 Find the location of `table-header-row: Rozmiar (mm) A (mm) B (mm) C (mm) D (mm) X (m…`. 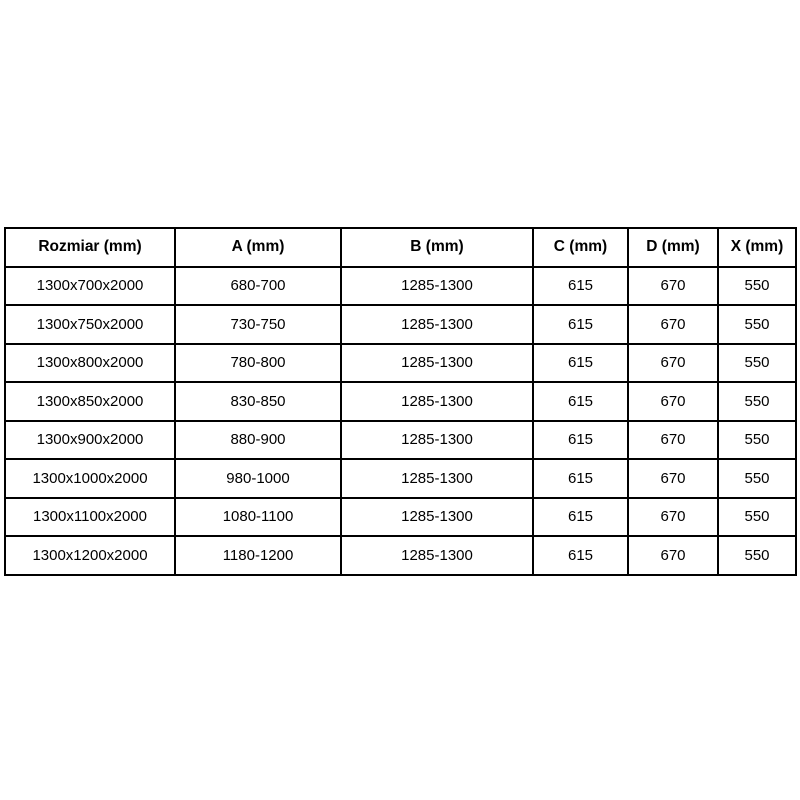

table-header-row: Rozmiar (mm) A (mm) B (mm) C (mm) D (mm) X (m… is located at coordinates (400, 247).